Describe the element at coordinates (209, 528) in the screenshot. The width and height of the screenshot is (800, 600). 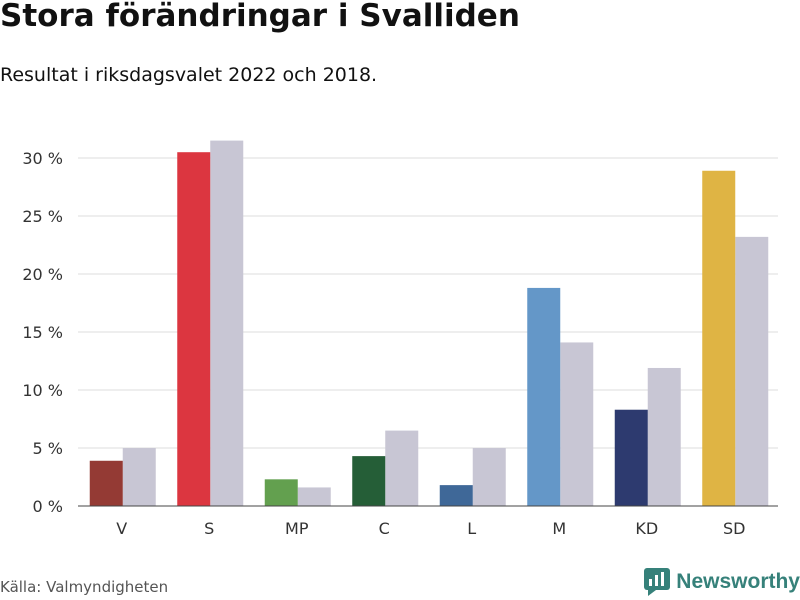
I see `x-tick-label: S` at that location.